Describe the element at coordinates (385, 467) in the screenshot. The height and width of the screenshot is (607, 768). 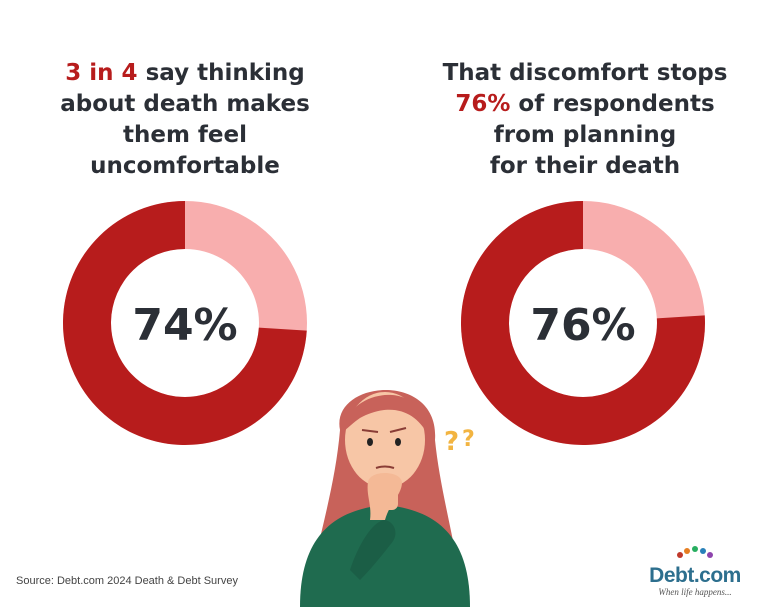
I see `mouth` at that location.